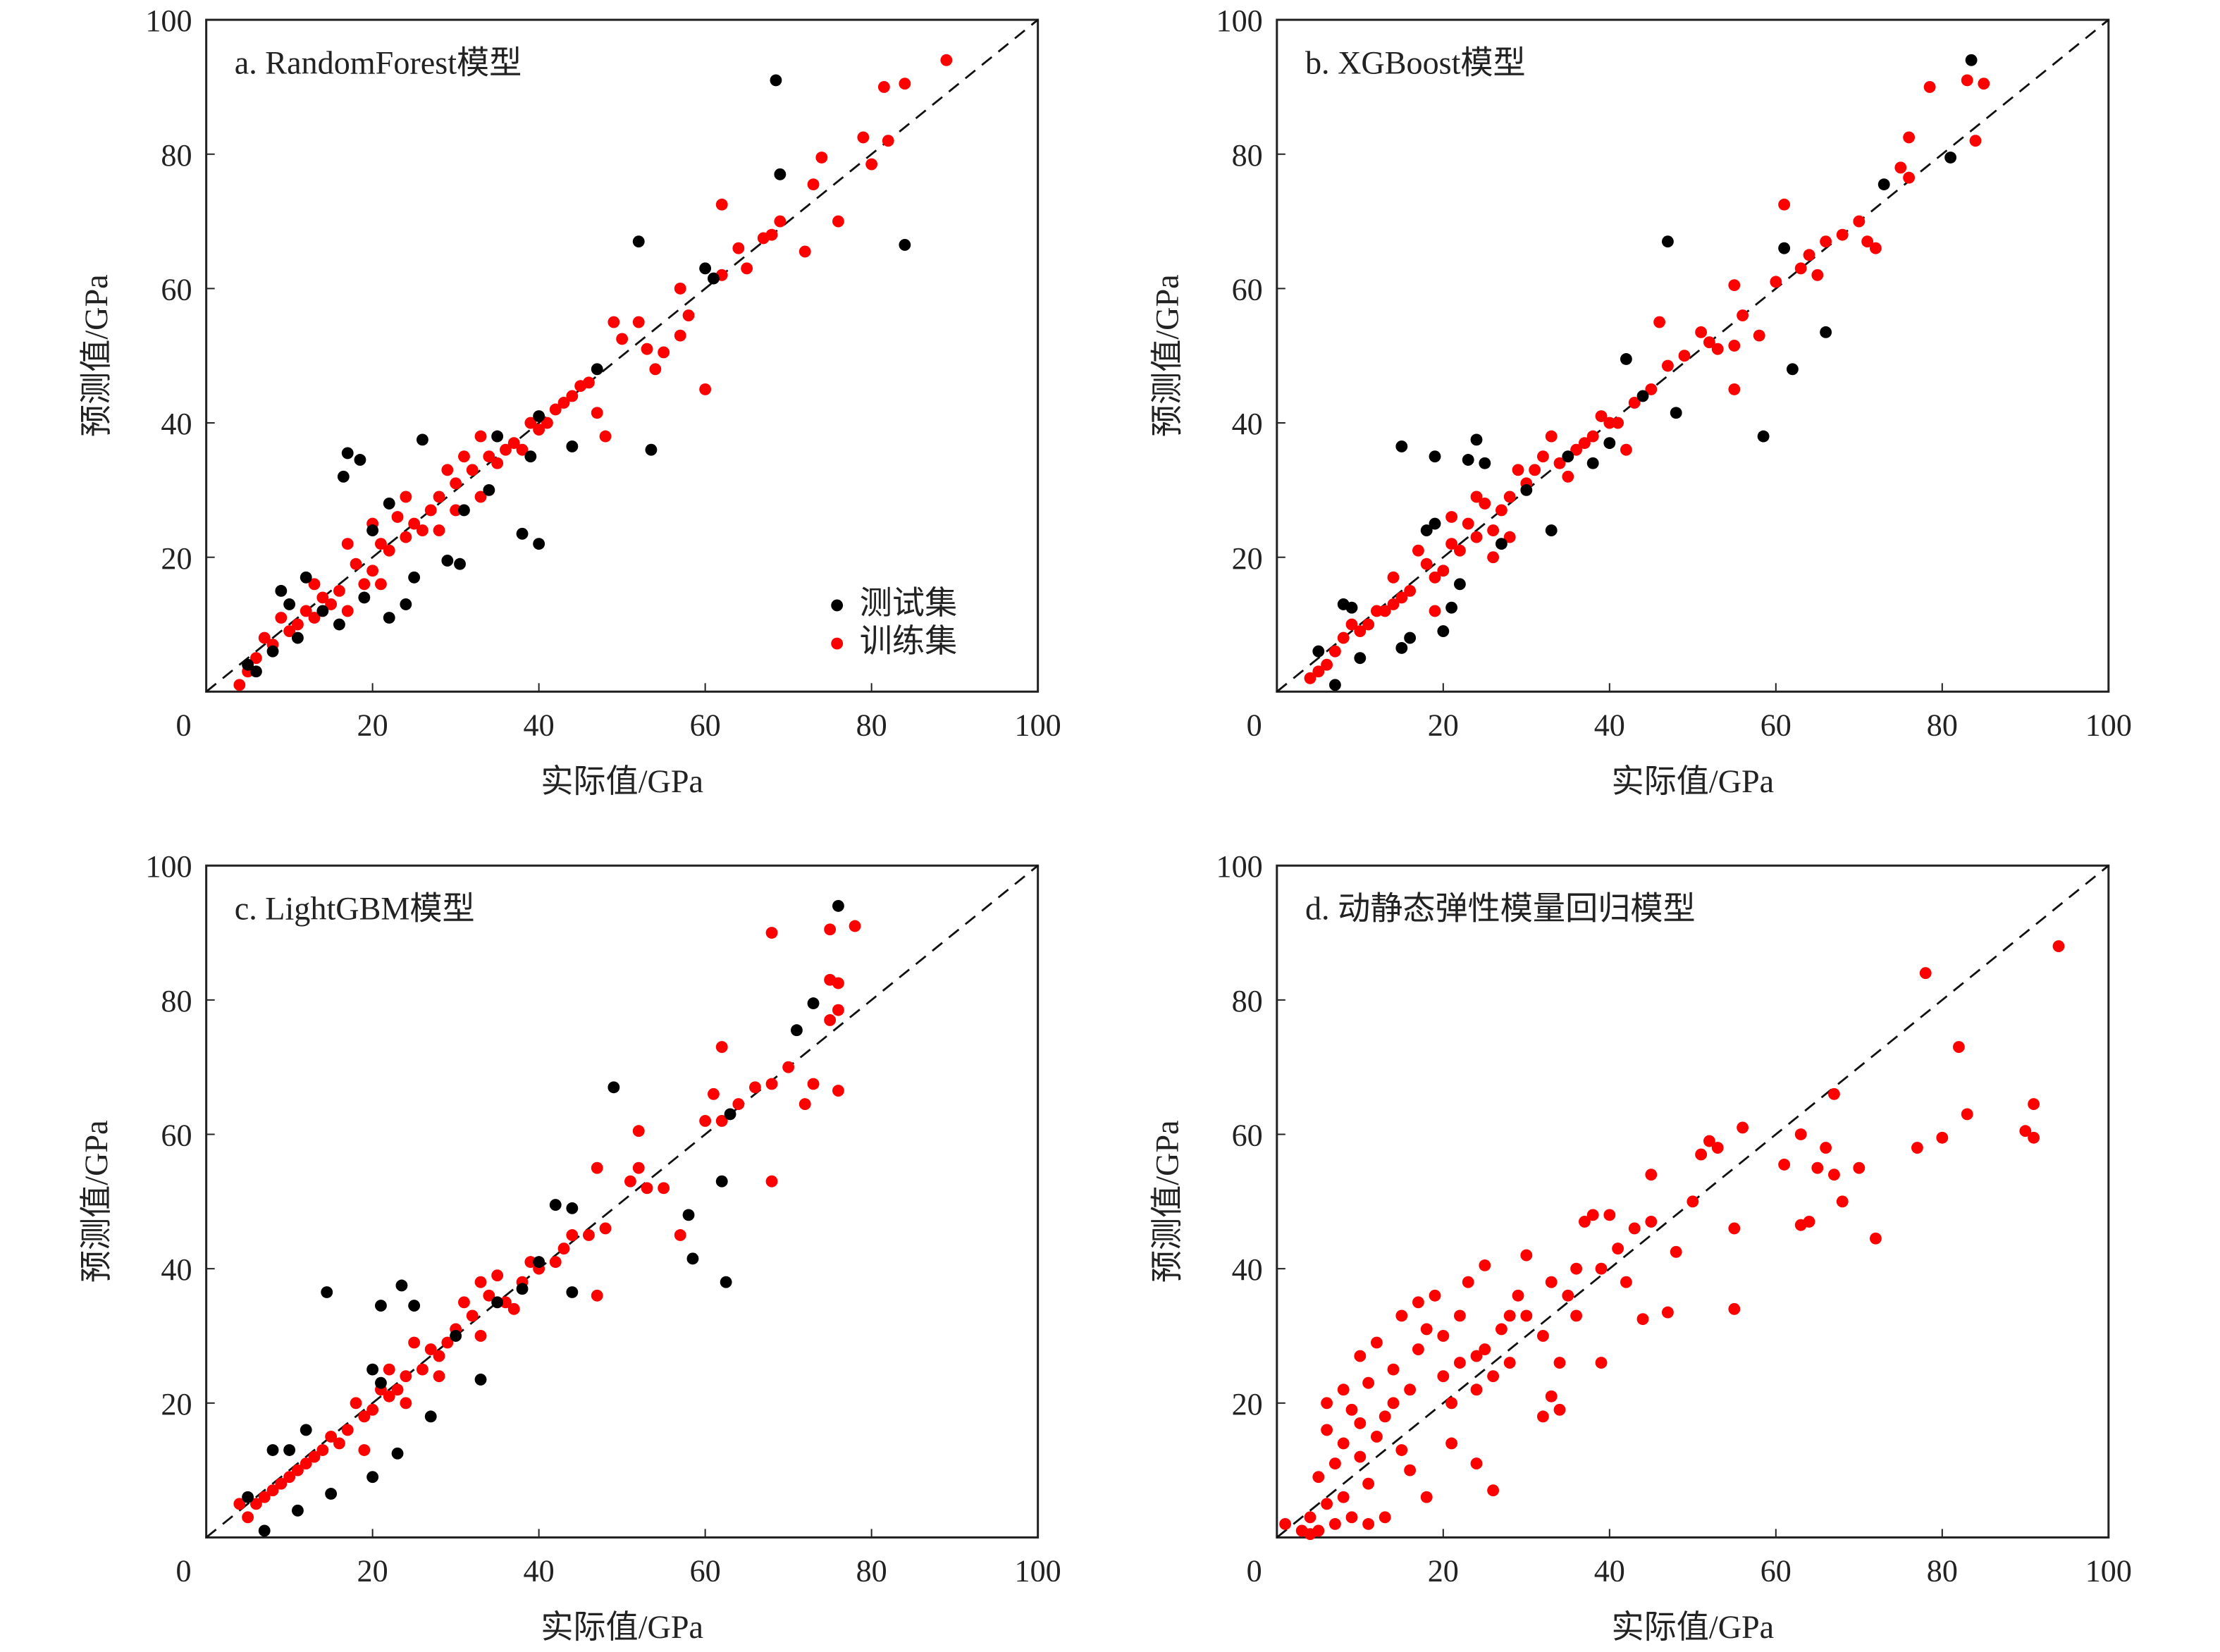 The height and width of the screenshot is (1652, 2220). Describe the element at coordinates (355, 908) in the screenshot. I see `panel-title: c. LightGBM模型` at that location.